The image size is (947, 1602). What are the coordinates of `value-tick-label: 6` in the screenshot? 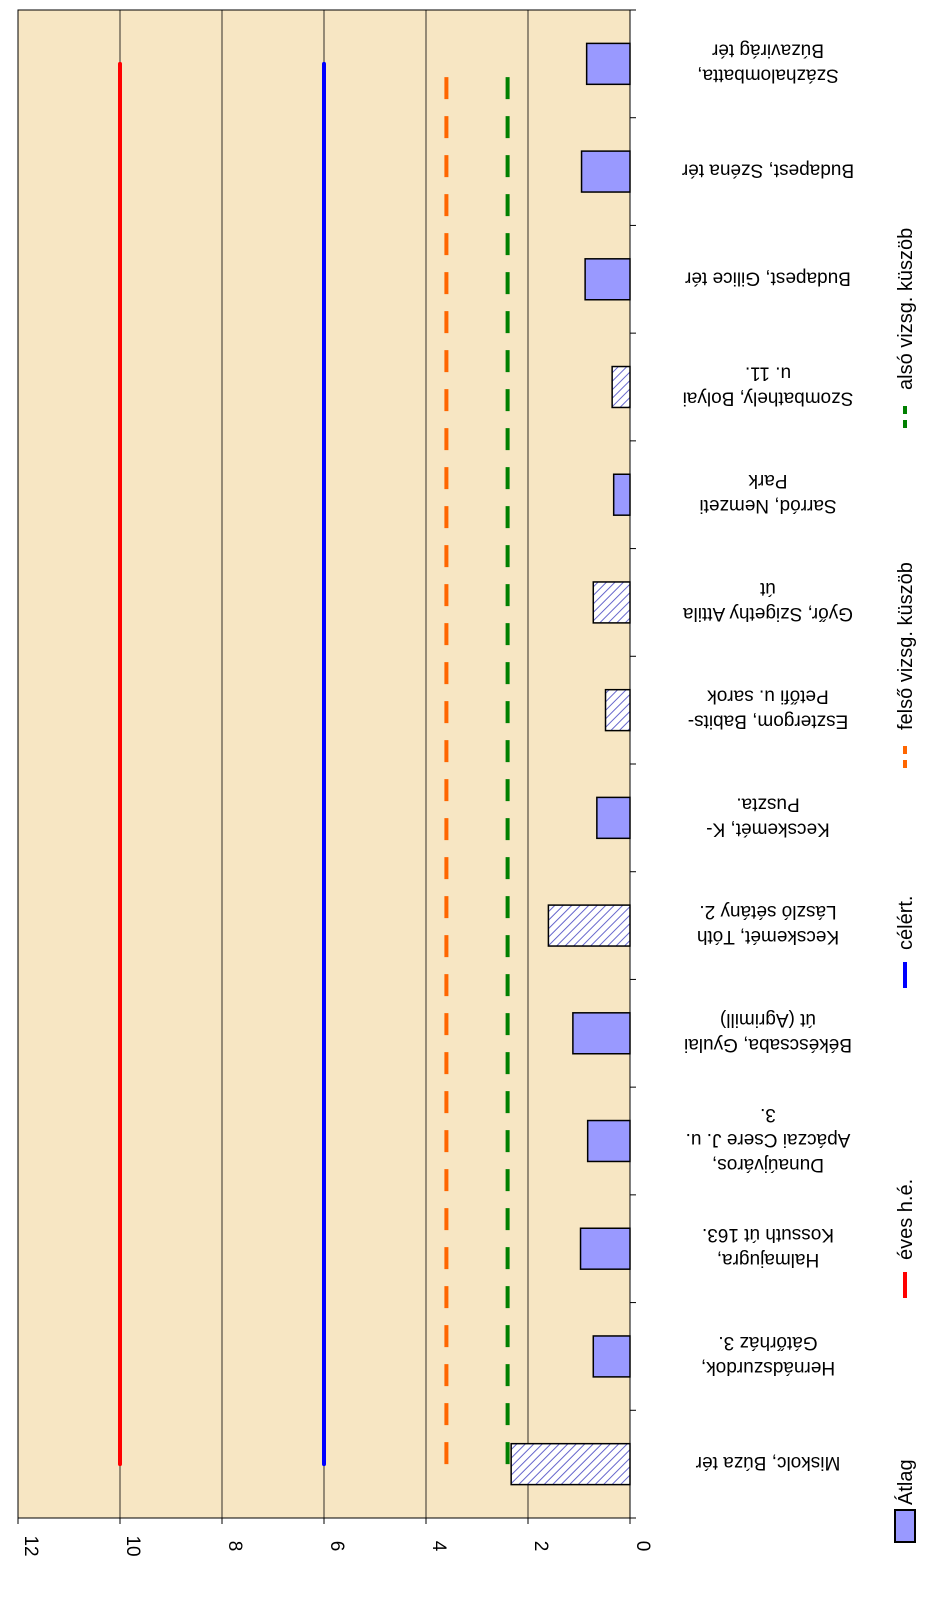 It's located at (336, 1546).